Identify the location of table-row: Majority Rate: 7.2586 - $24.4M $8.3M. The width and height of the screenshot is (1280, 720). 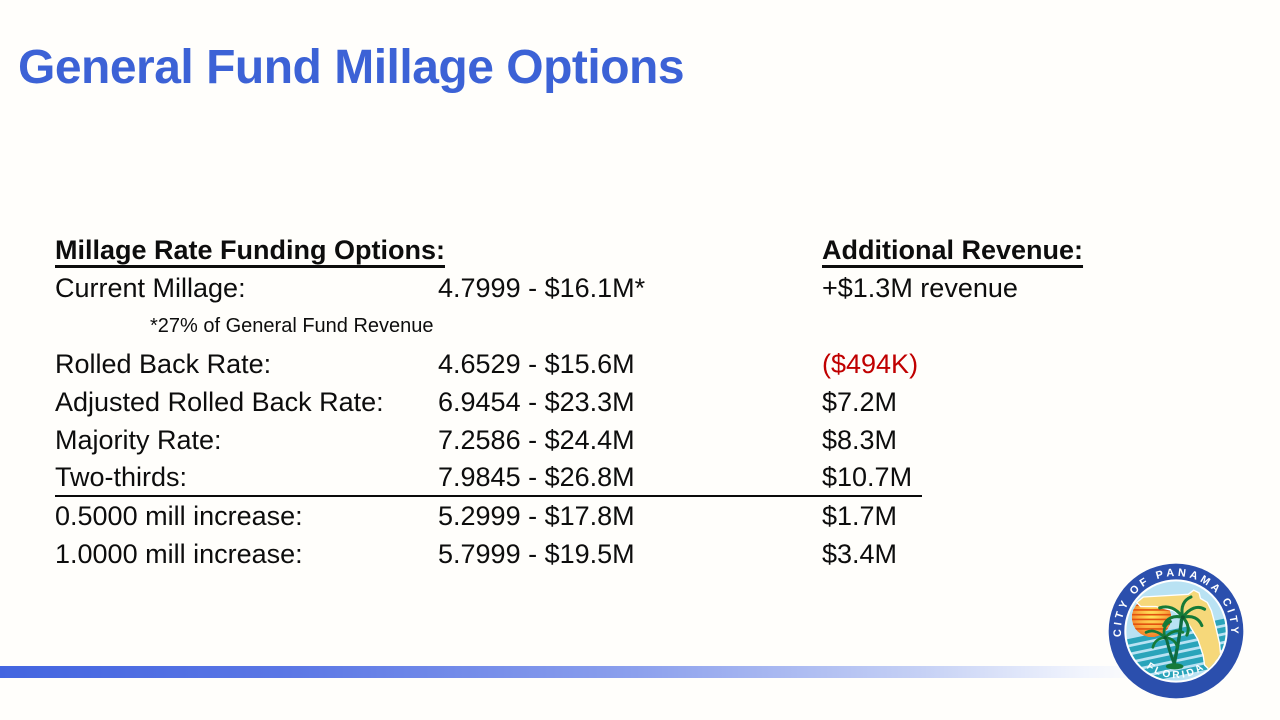
(605, 440).